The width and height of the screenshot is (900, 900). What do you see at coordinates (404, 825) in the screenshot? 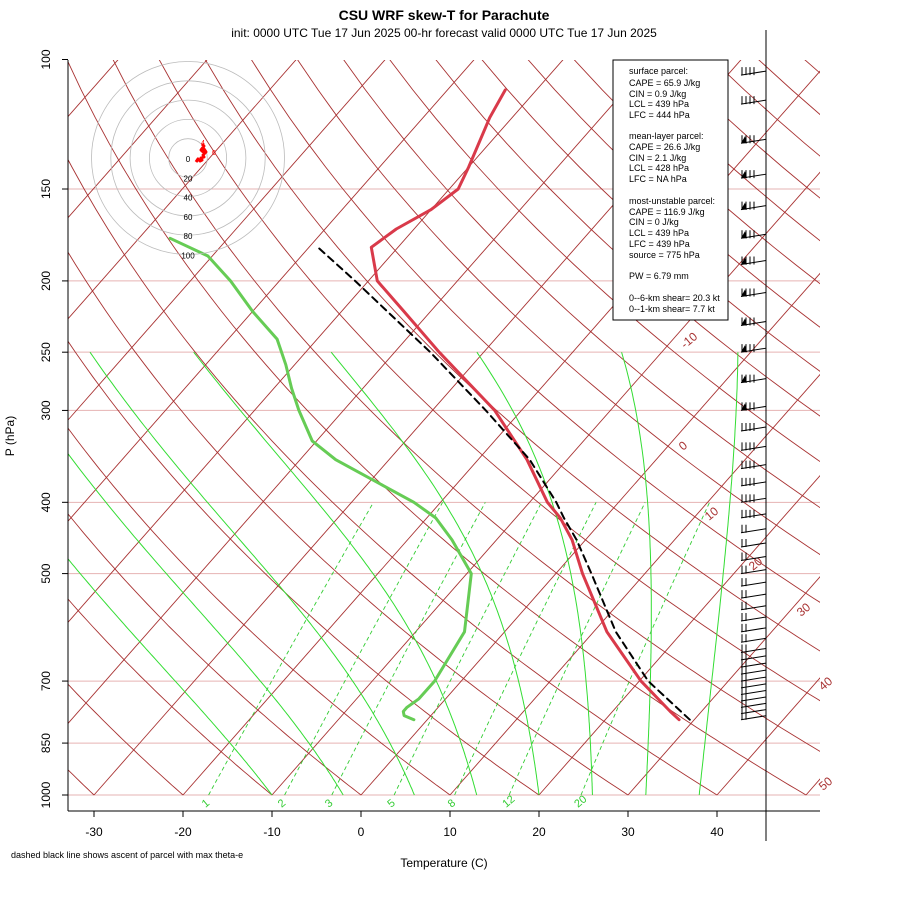
I see `x-axis-ticks: -30 -20 -10 0 10 20 30 40` at bounding box center [404, 825].